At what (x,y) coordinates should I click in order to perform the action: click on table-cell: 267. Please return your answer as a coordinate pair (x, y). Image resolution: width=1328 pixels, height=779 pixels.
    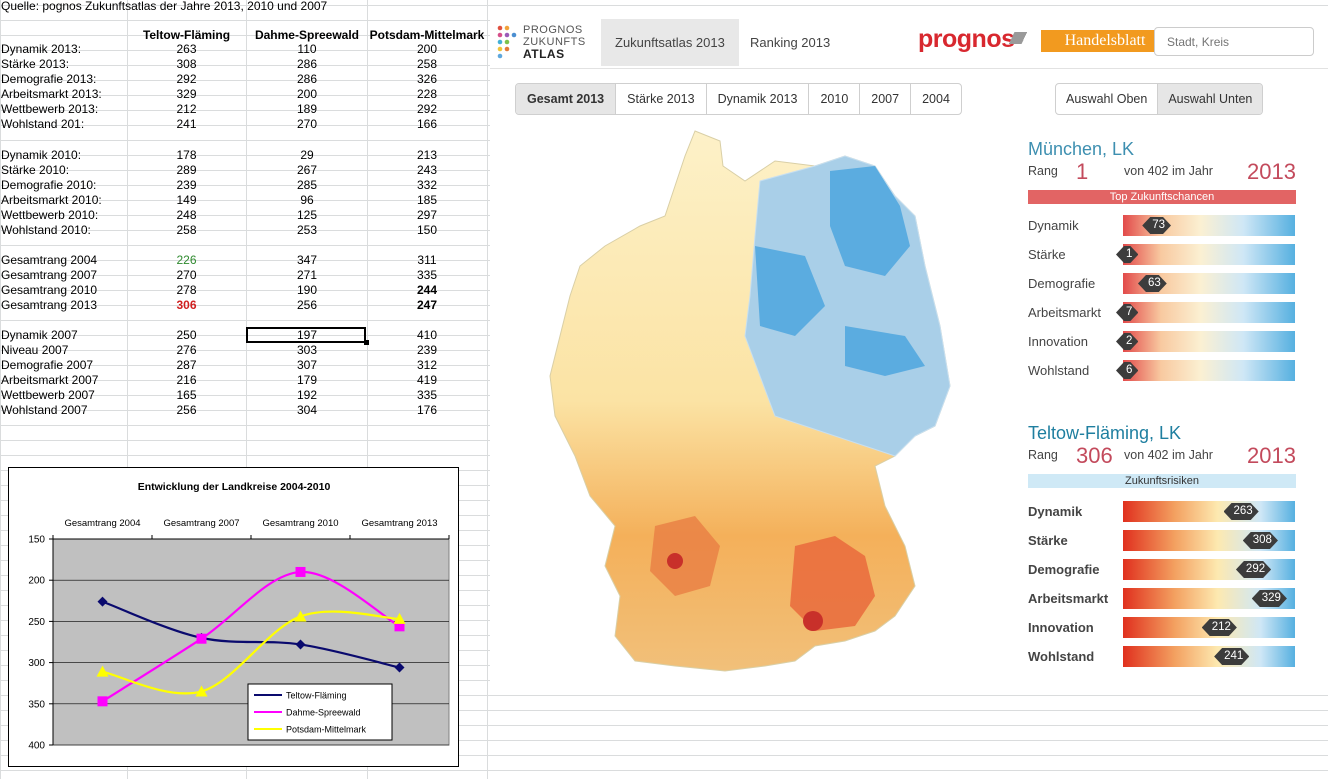
    Looking at the image, I should click on (307, 170).